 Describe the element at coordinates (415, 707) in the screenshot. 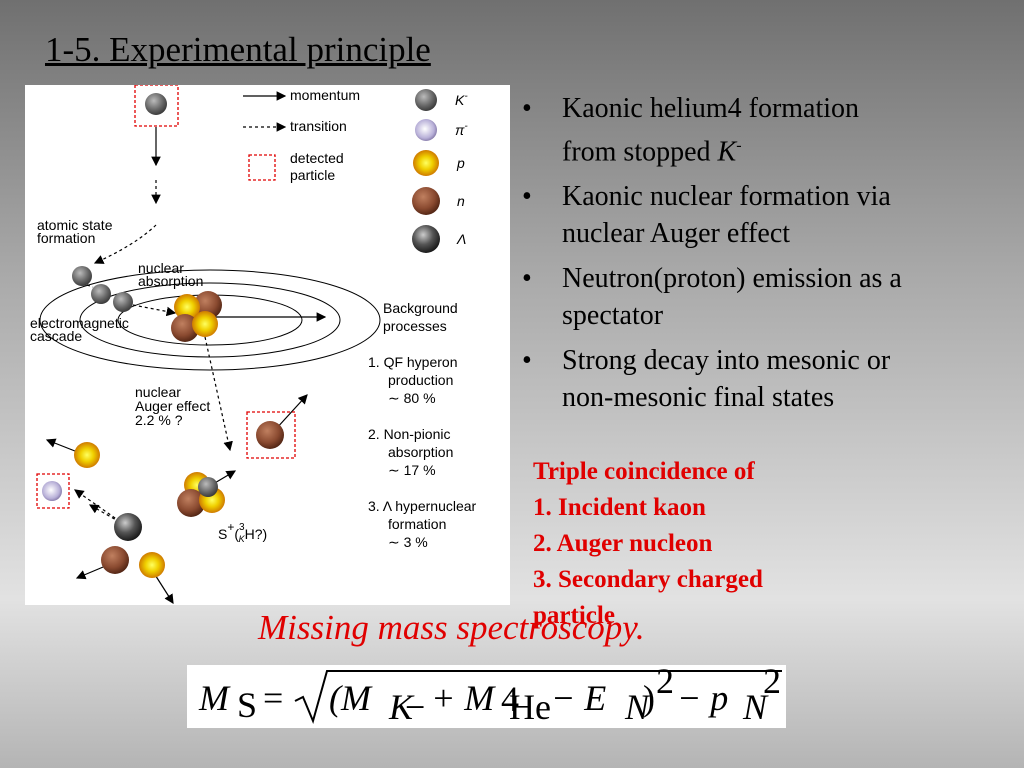

I see `formula-part: −` at that location.